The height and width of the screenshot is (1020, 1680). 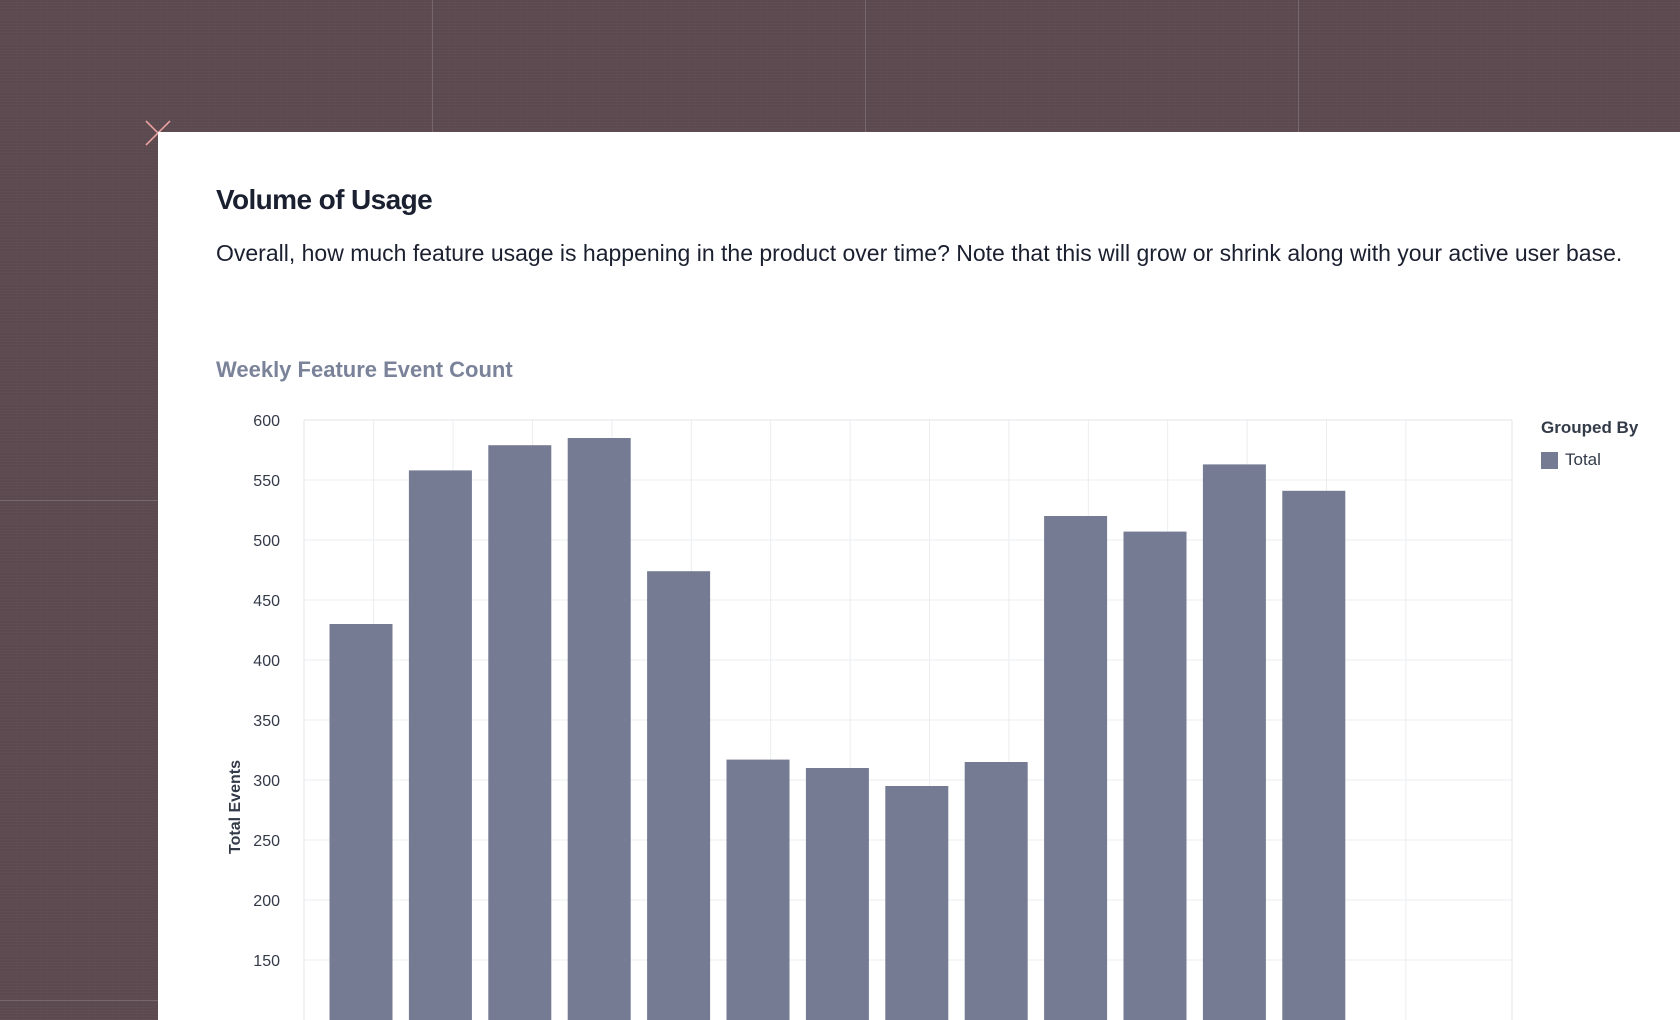 I want to click on y-tick-label: 200, so click(x=266, y=901).